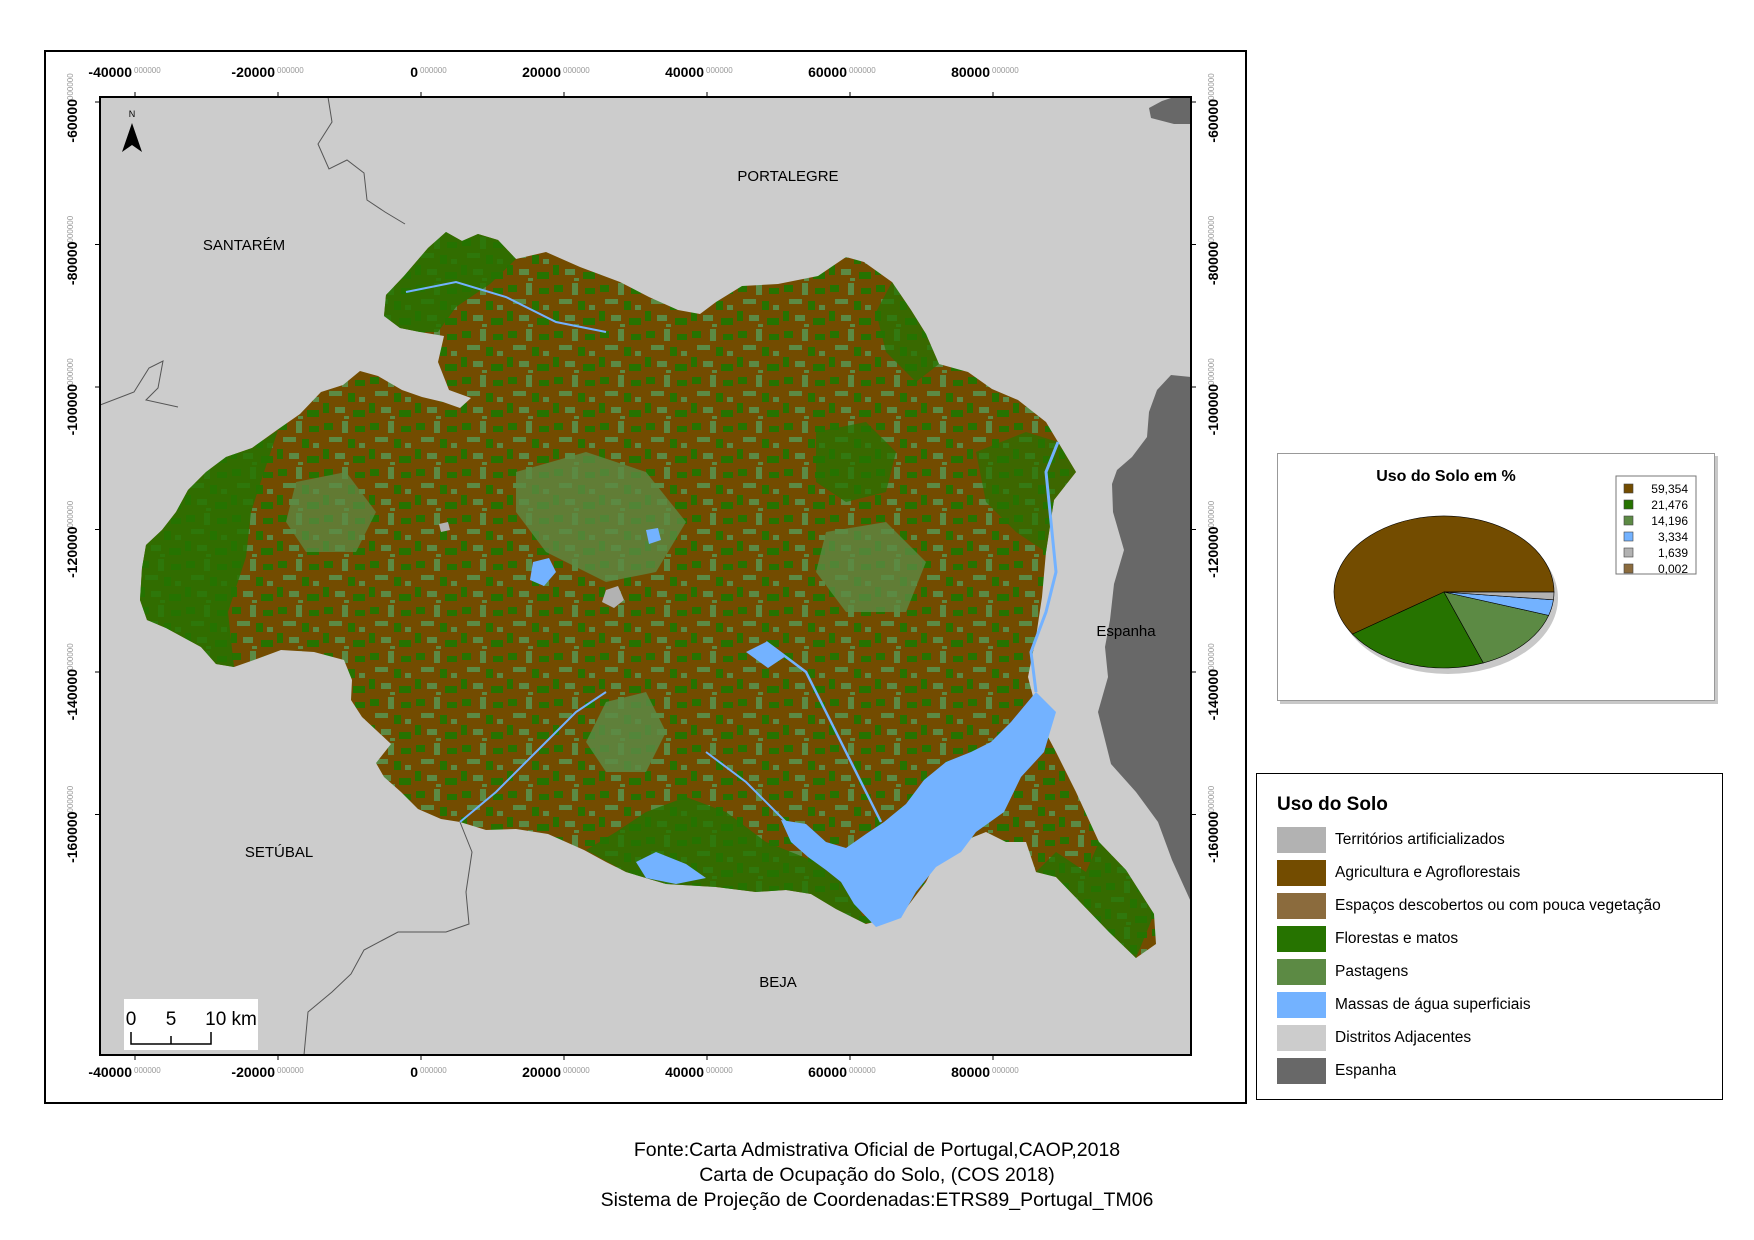 The height and width of the screenshot is (1240, 1754). What do you see at coordinates (279, 852) in the screenshot?
I see `region-label-setubal: SETÚBAL` at bounding box center [279, 852].